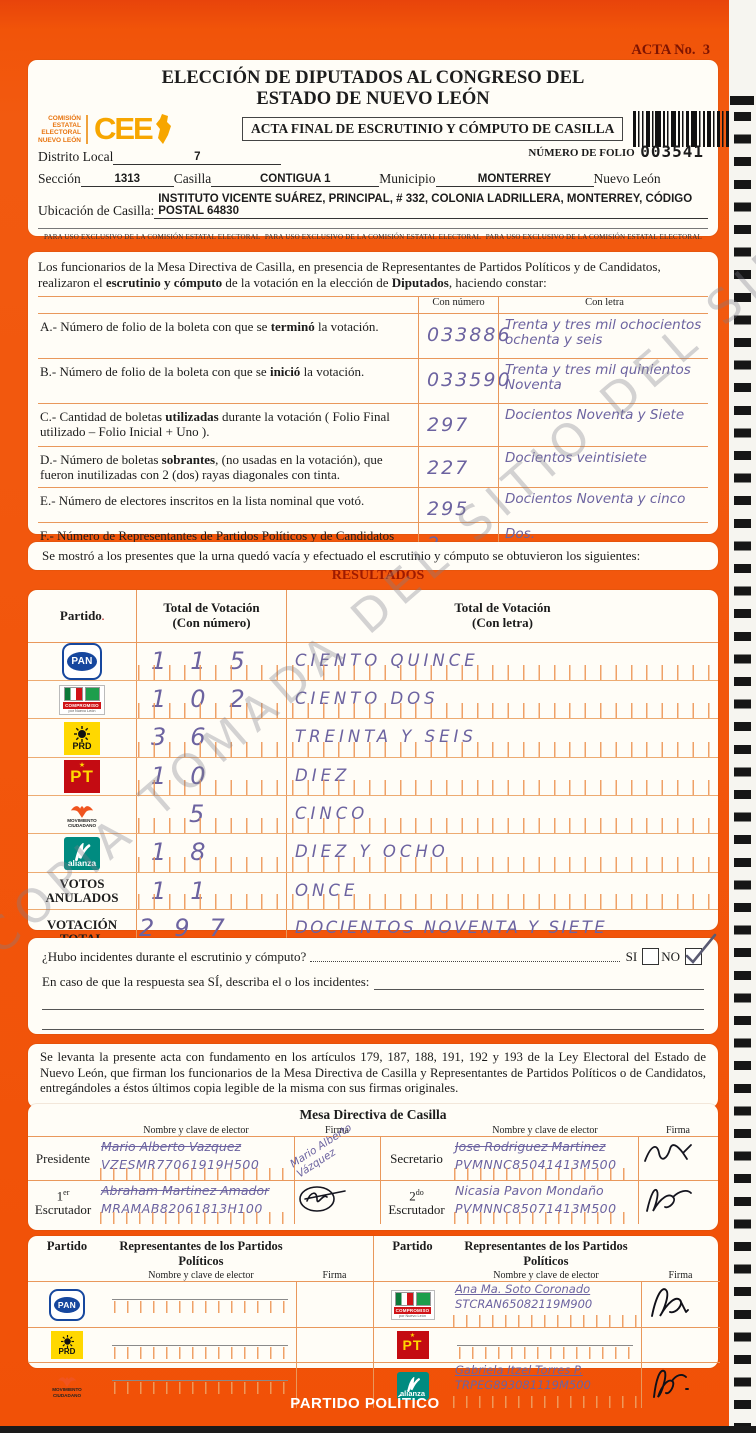 Image resolution: width=756 pixels, height=1433 pixels. Describe the element at coordinates (365, 1403) in the screenshot. I see `footer-label: PARTIDO POLÍTICO` at that location.